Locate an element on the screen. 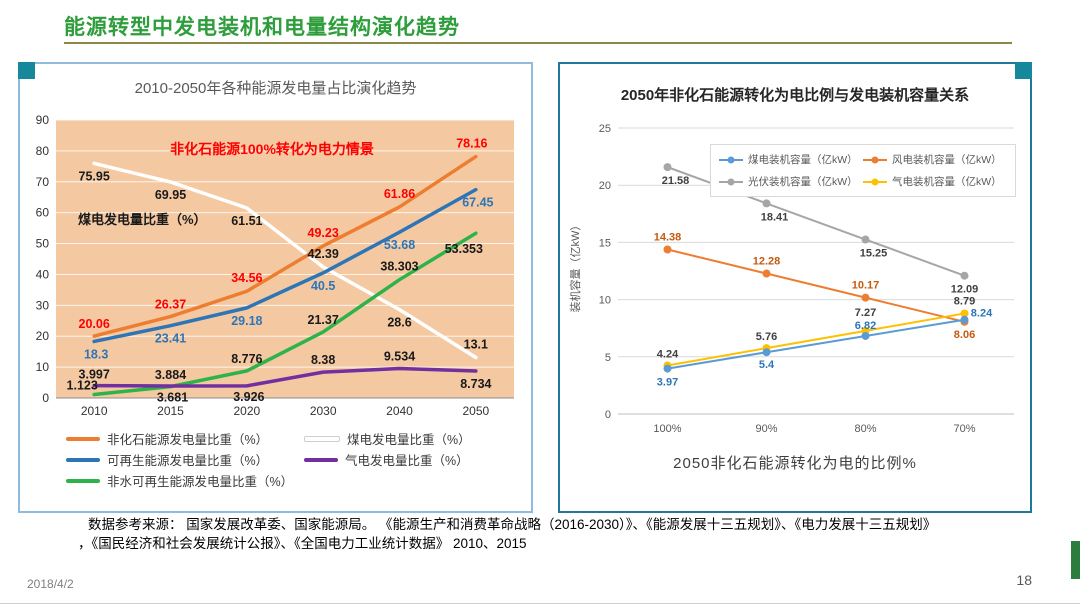 Image resolution: width=1080 pixels, height=608 pixels. page-title: 能源转型中发电装机和电量结构演化趋势 is located at coordinates (262, 27).